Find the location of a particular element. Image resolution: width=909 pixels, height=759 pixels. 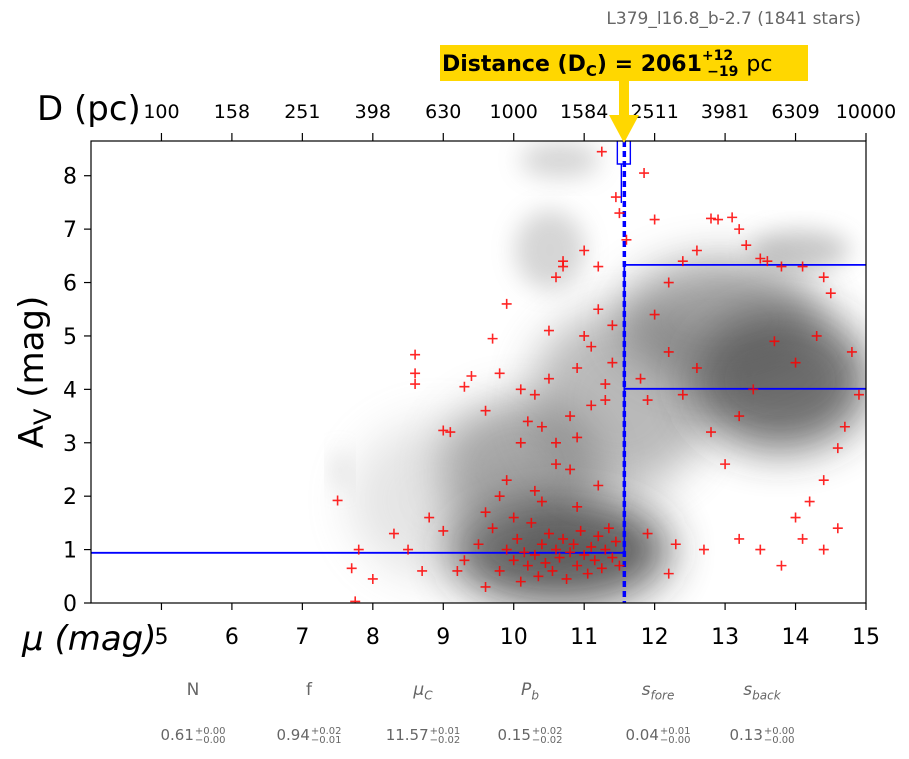

x-tick-label: 9 is located at coordinates (443, 637).